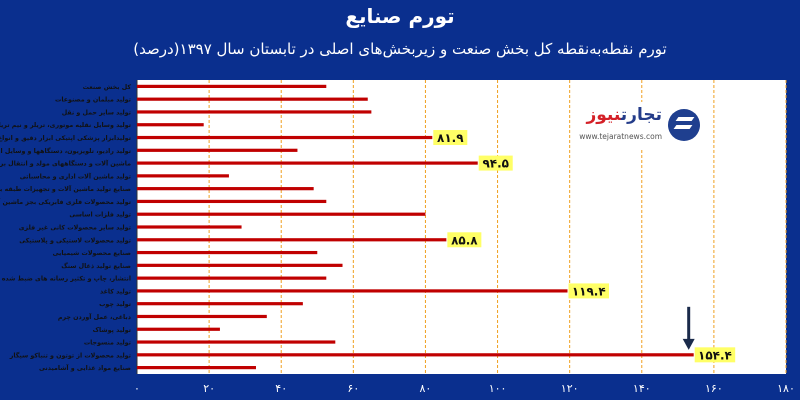 The width and height of the screenshot is (800, 400). Describe the element at coordinates (353, 388) in the screenshot. I see `x-tick-label: ۶۰` at that location.